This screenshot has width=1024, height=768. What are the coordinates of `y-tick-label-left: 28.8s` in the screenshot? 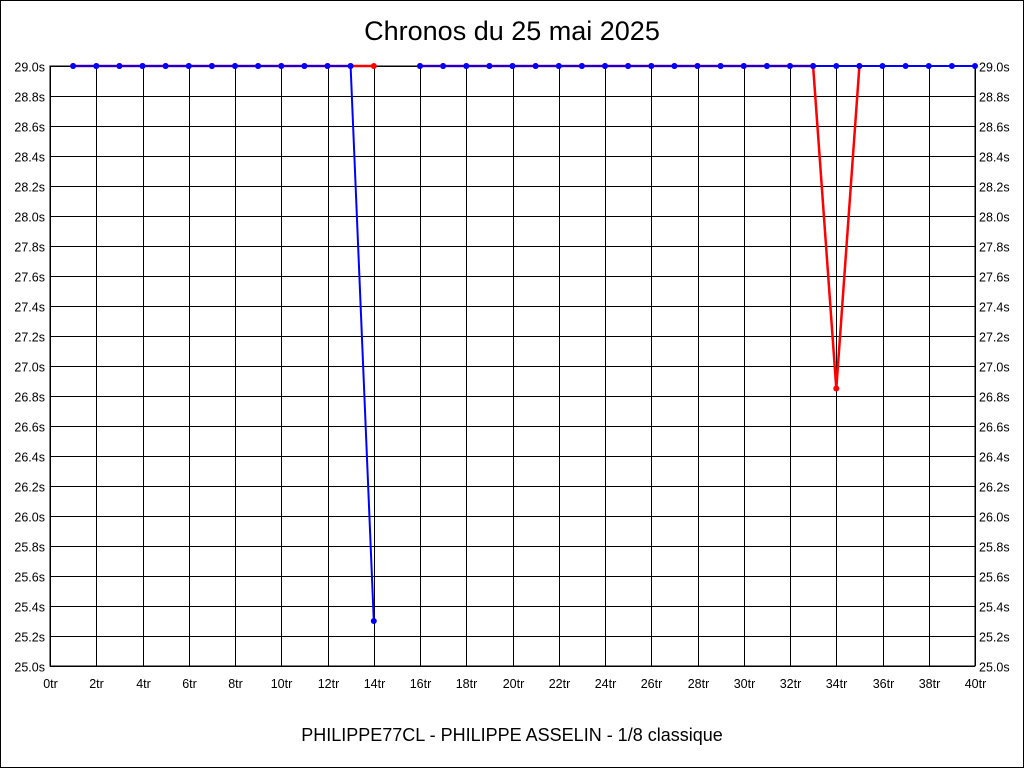 It's located at (29, 98).